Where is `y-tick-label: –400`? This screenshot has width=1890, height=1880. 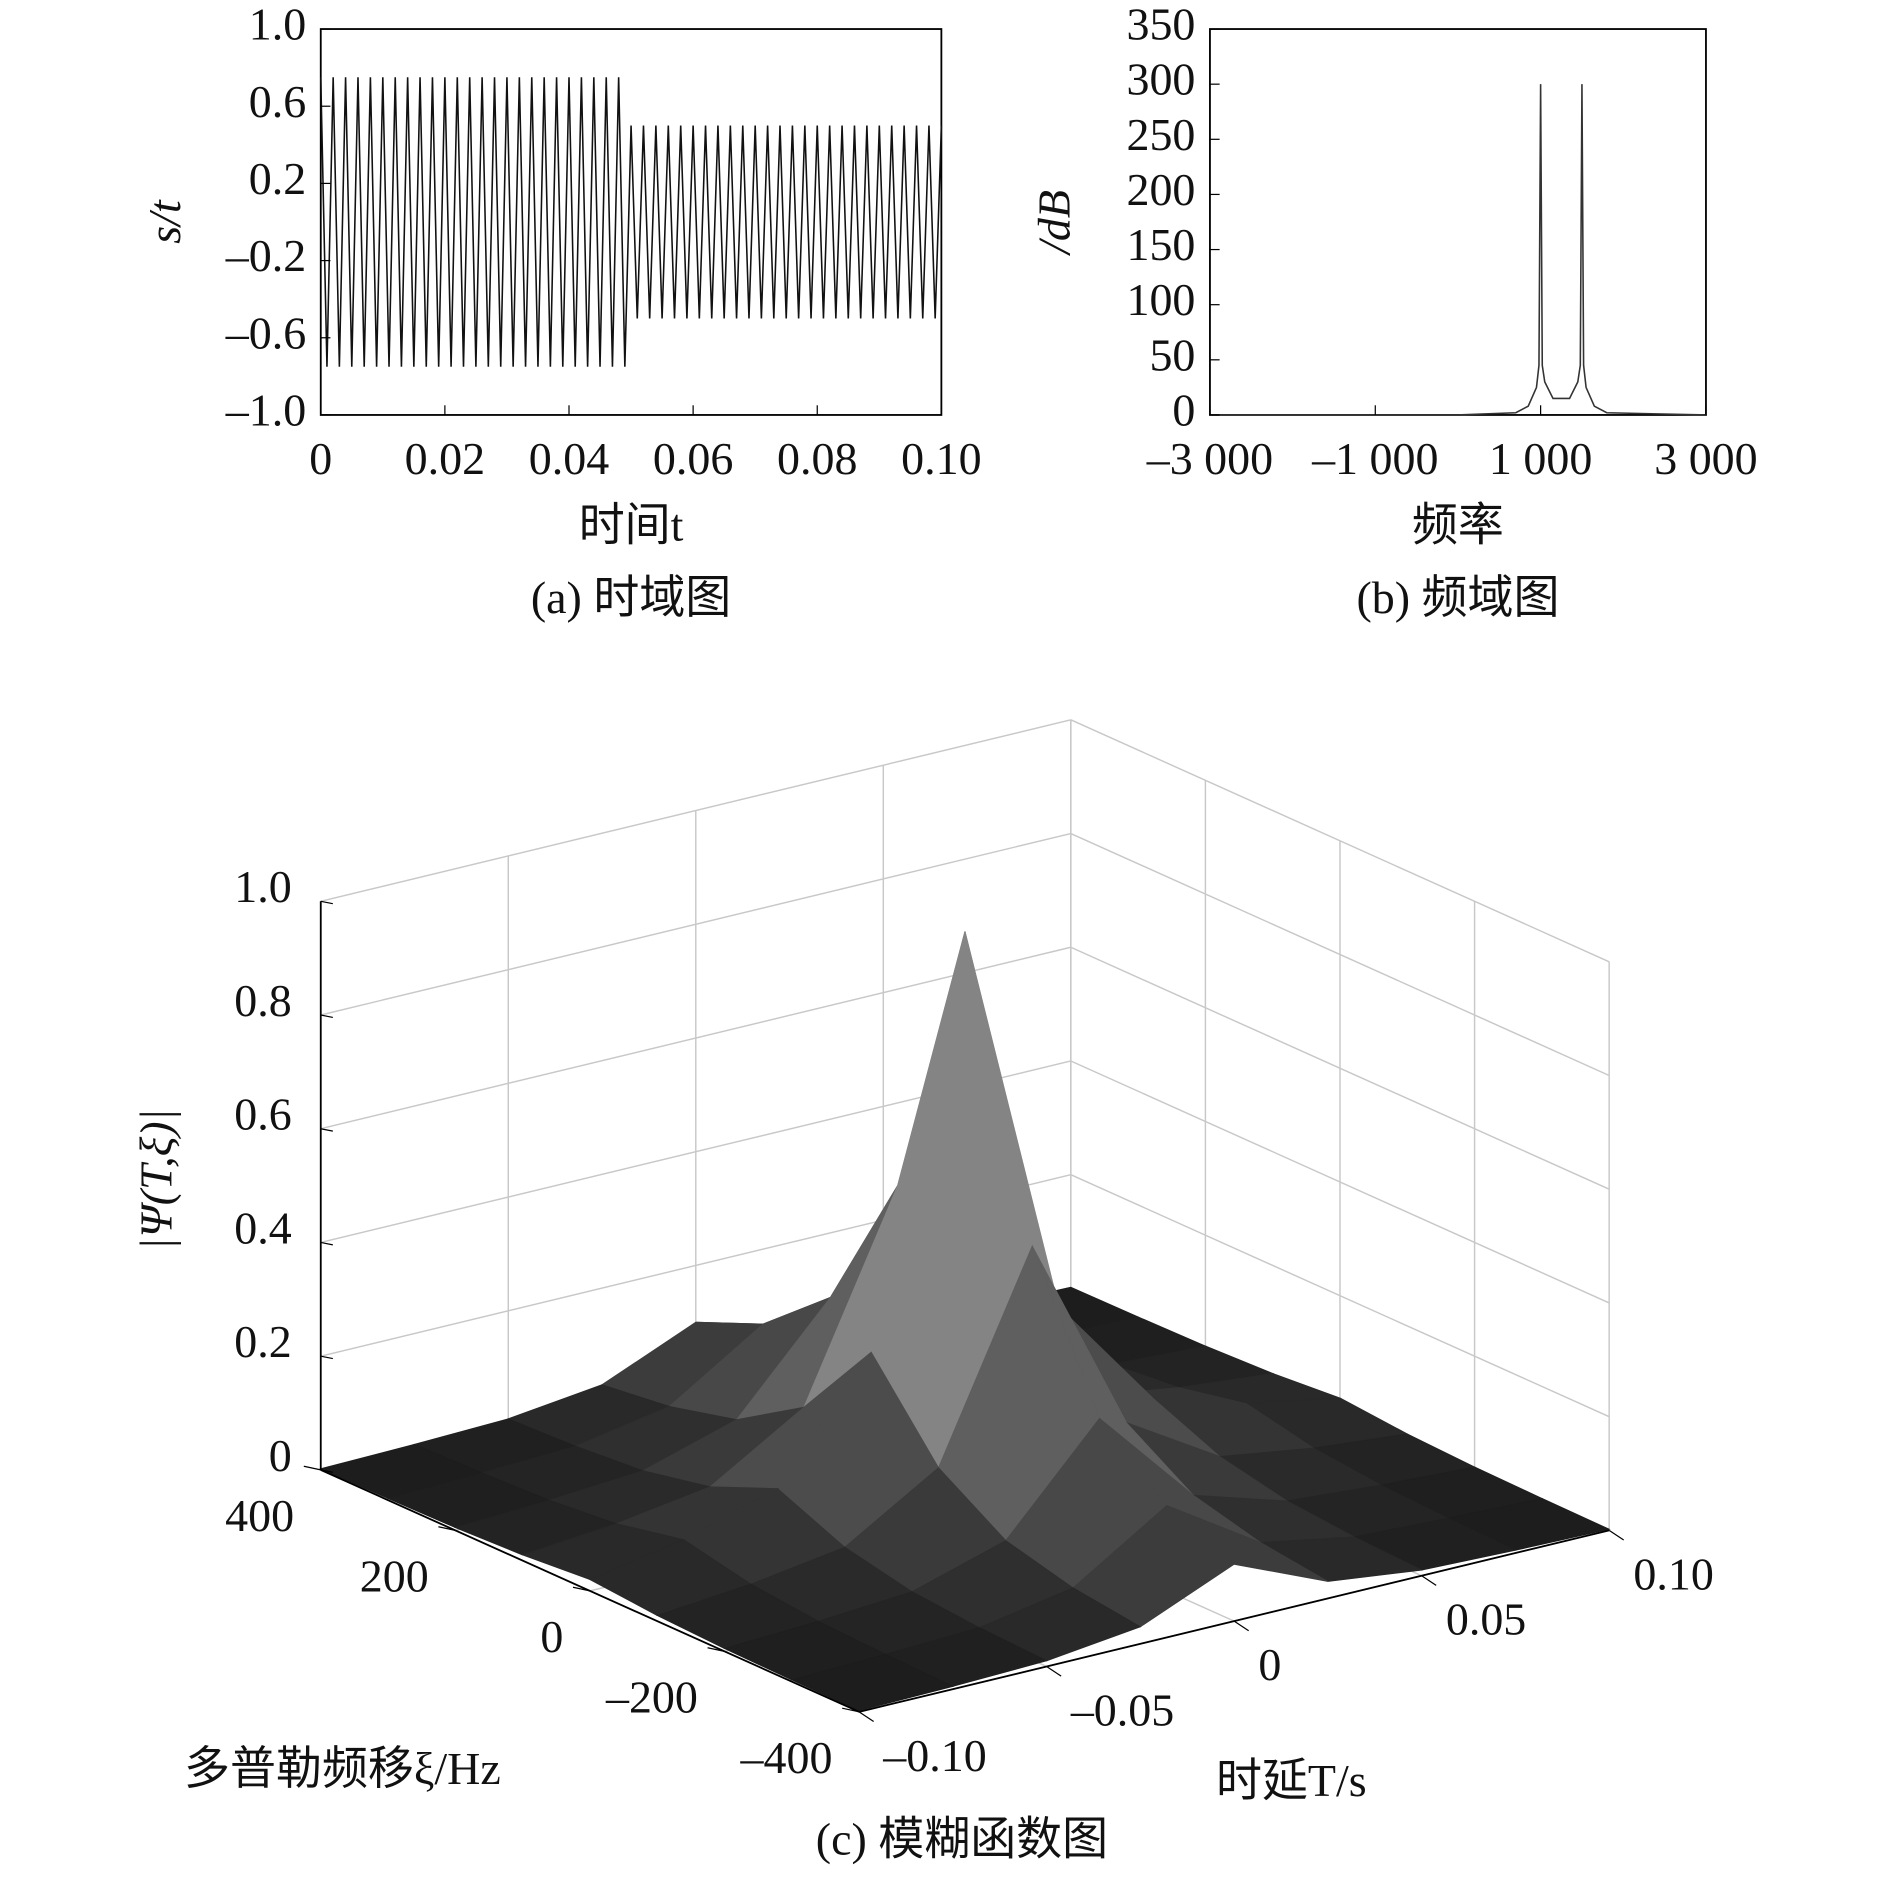 y-tick-label: –400 is located at coordinates (786, 1757).